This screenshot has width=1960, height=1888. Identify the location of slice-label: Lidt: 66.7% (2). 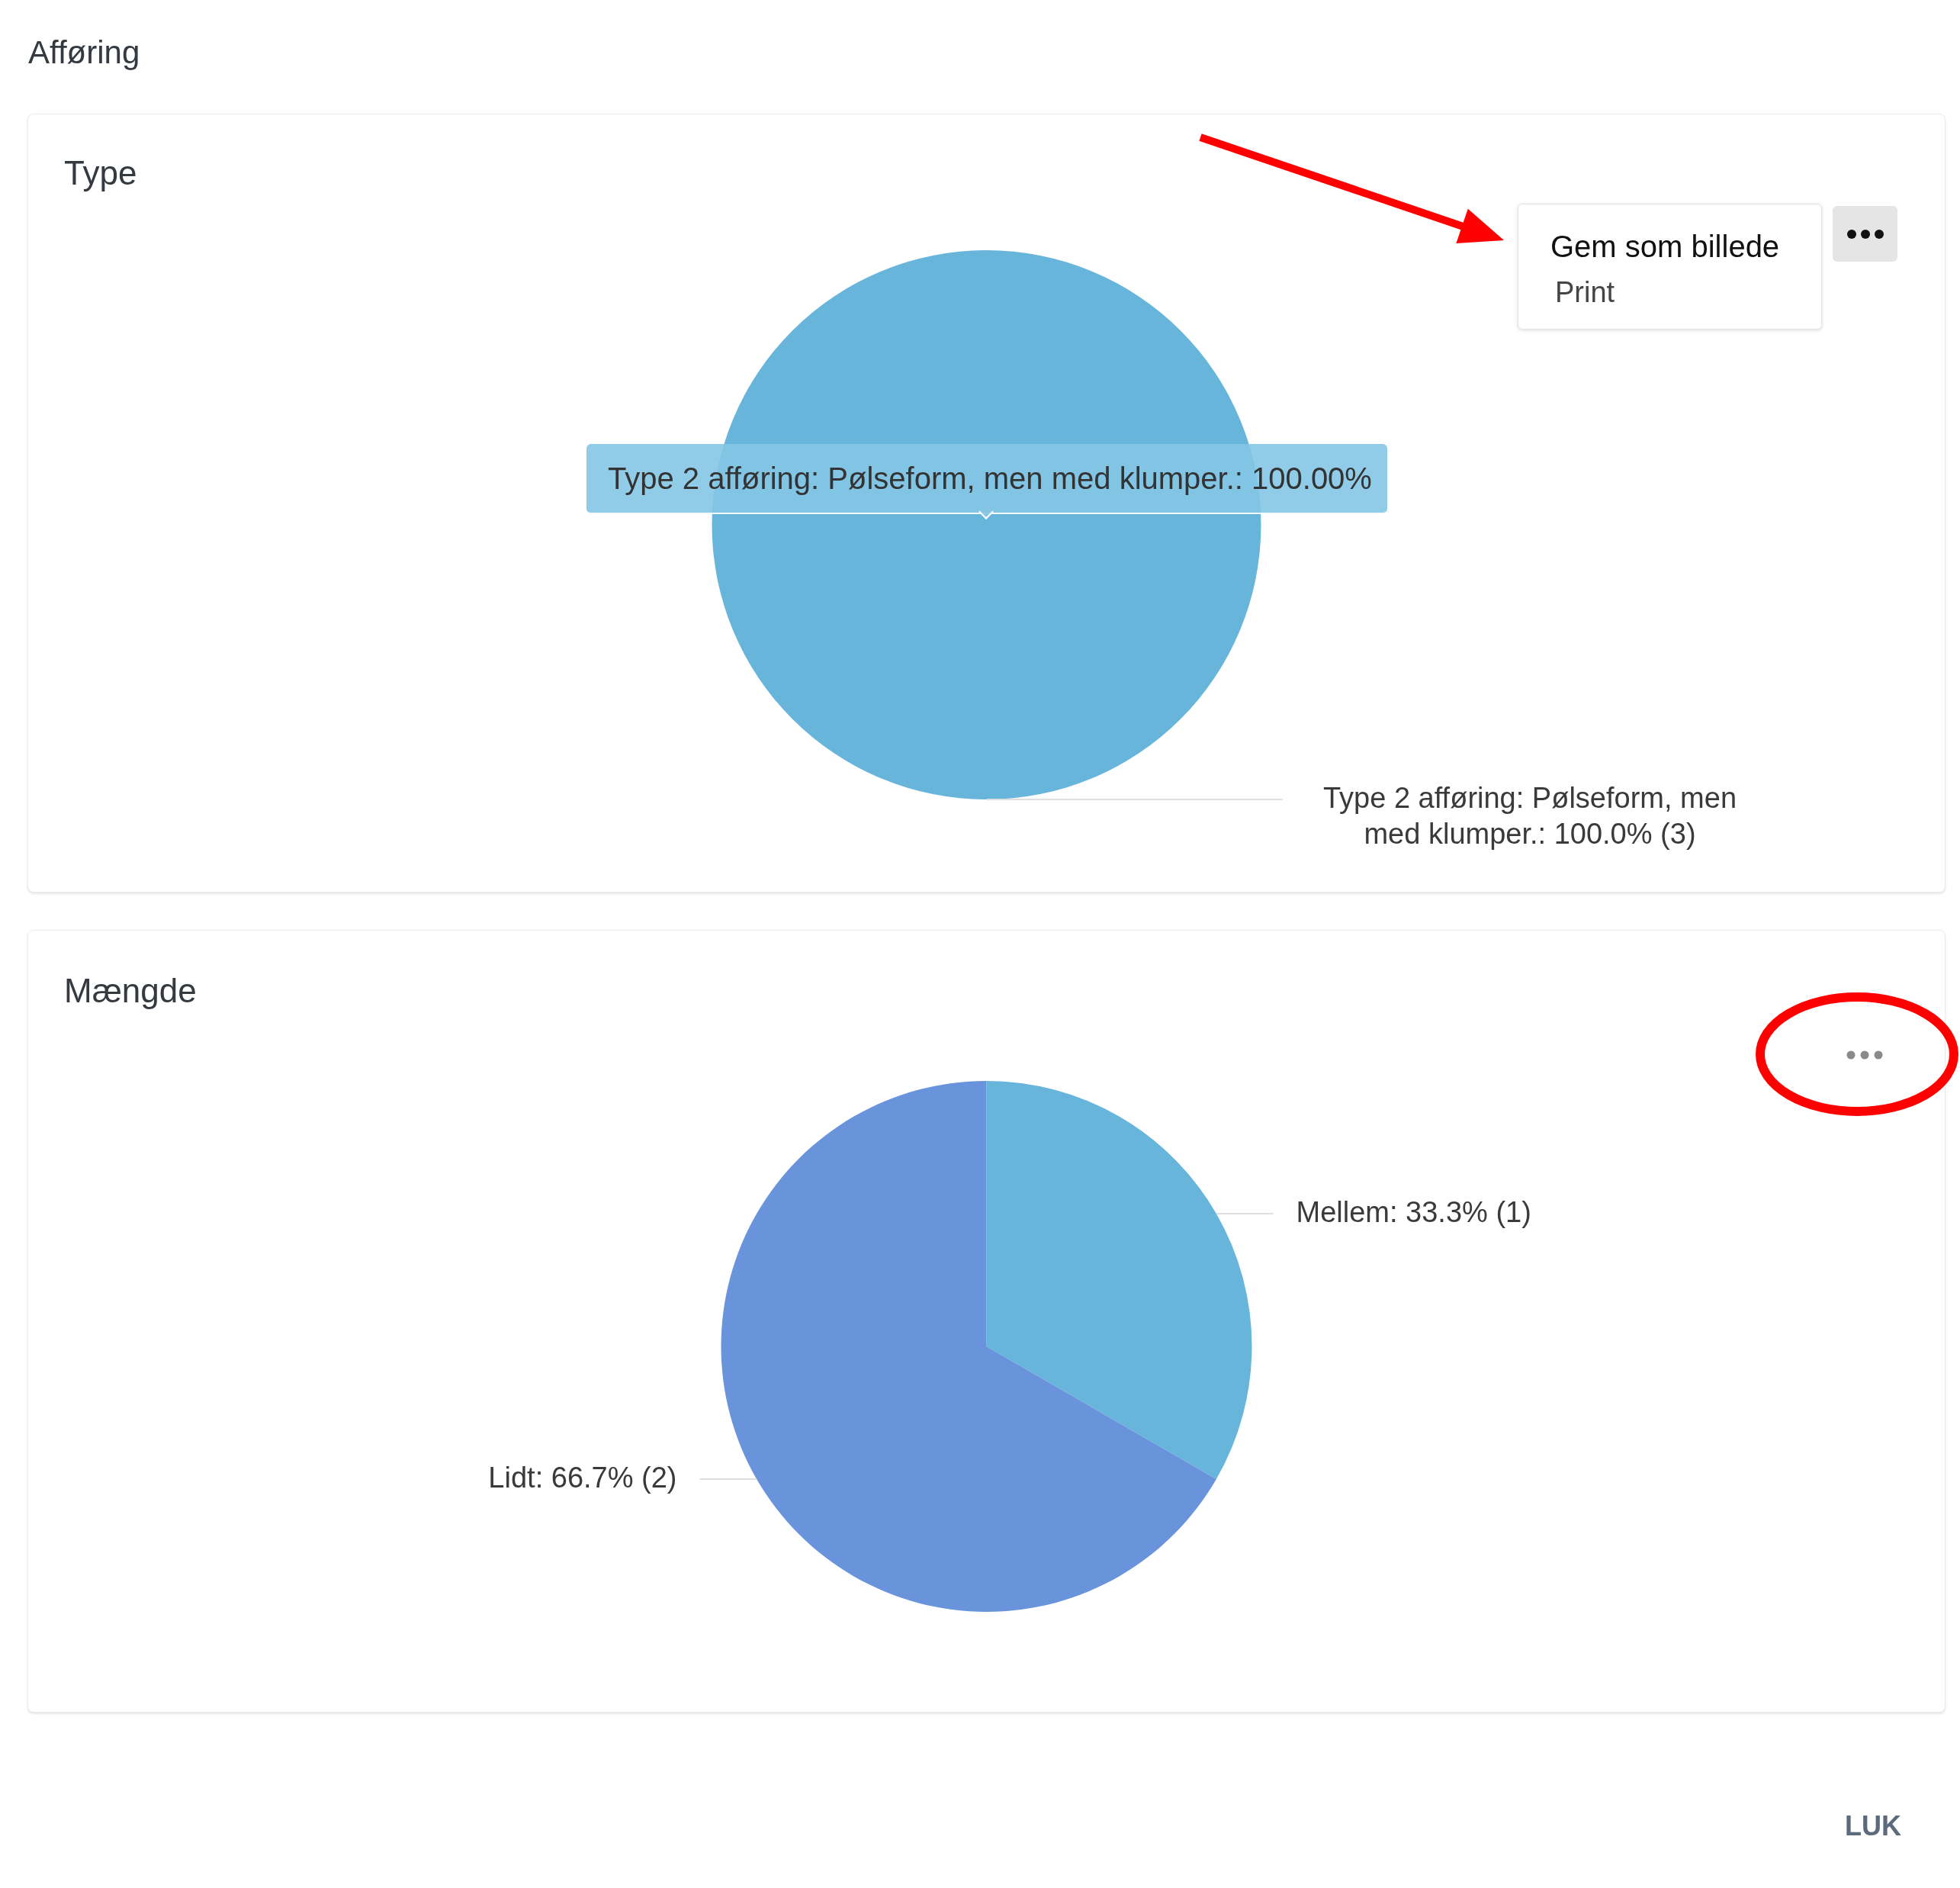
(582, 1478).